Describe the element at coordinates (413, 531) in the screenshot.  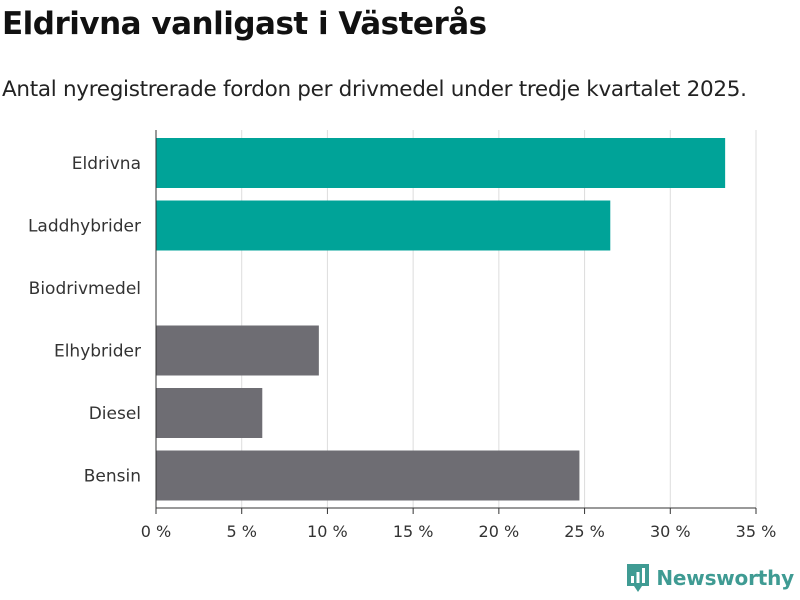
I see `x-tick-label: 15 %` at that location.